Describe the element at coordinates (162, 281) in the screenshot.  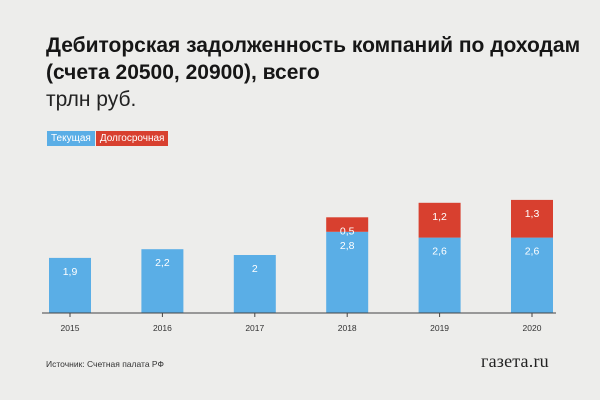
I see `bar-current-2016` at that location.